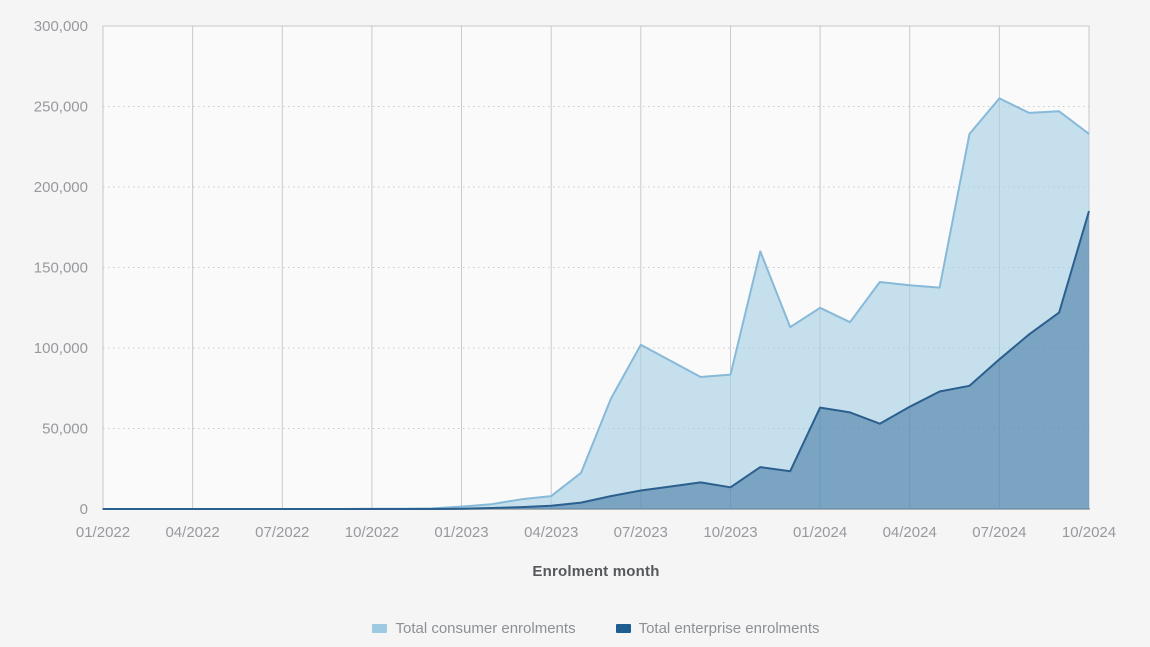 The height and width of the screenshot is (647, 1150). I want to click on x-tick-label: 01/2024, so click(820, 532).